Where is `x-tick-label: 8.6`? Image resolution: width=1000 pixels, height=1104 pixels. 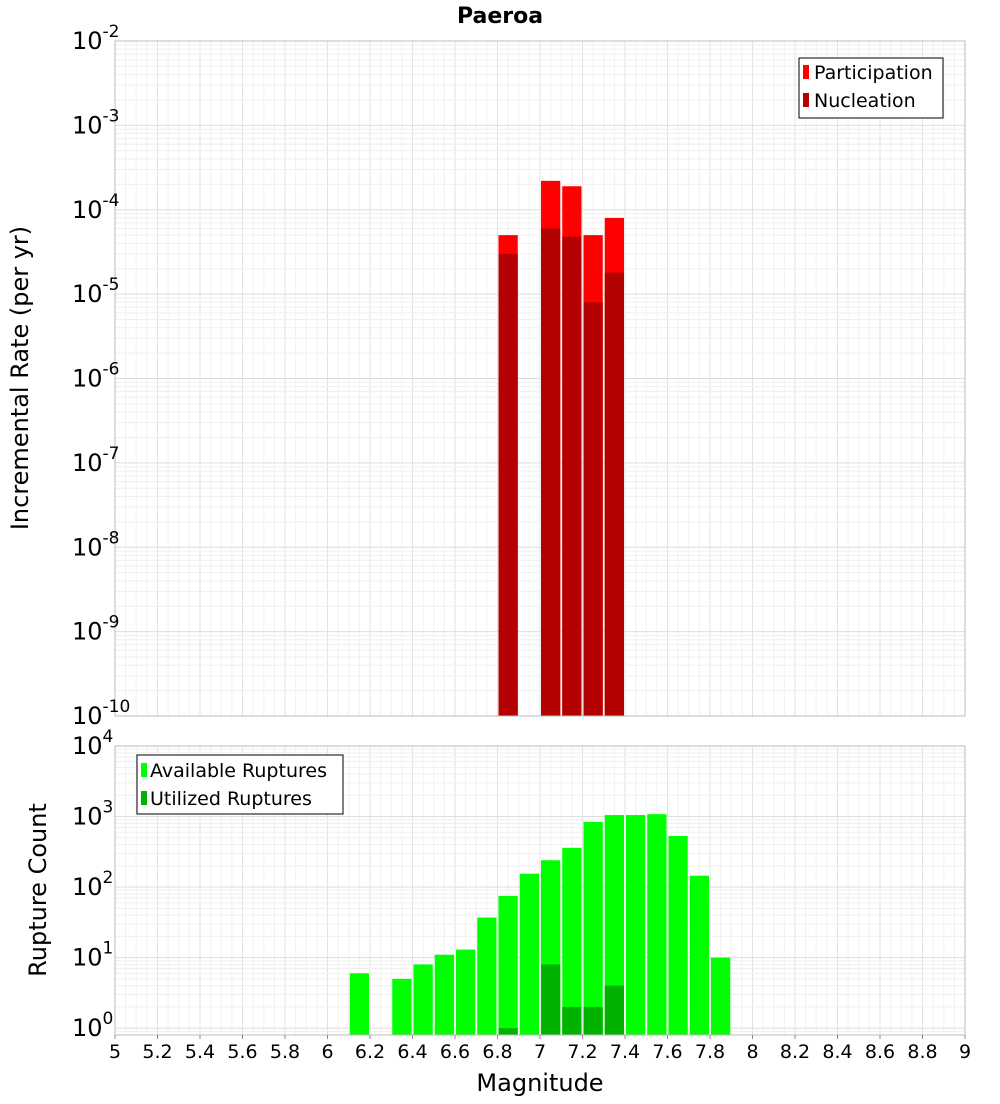 x-tick-label: 8.6 is located at coordinates (880, 1052).